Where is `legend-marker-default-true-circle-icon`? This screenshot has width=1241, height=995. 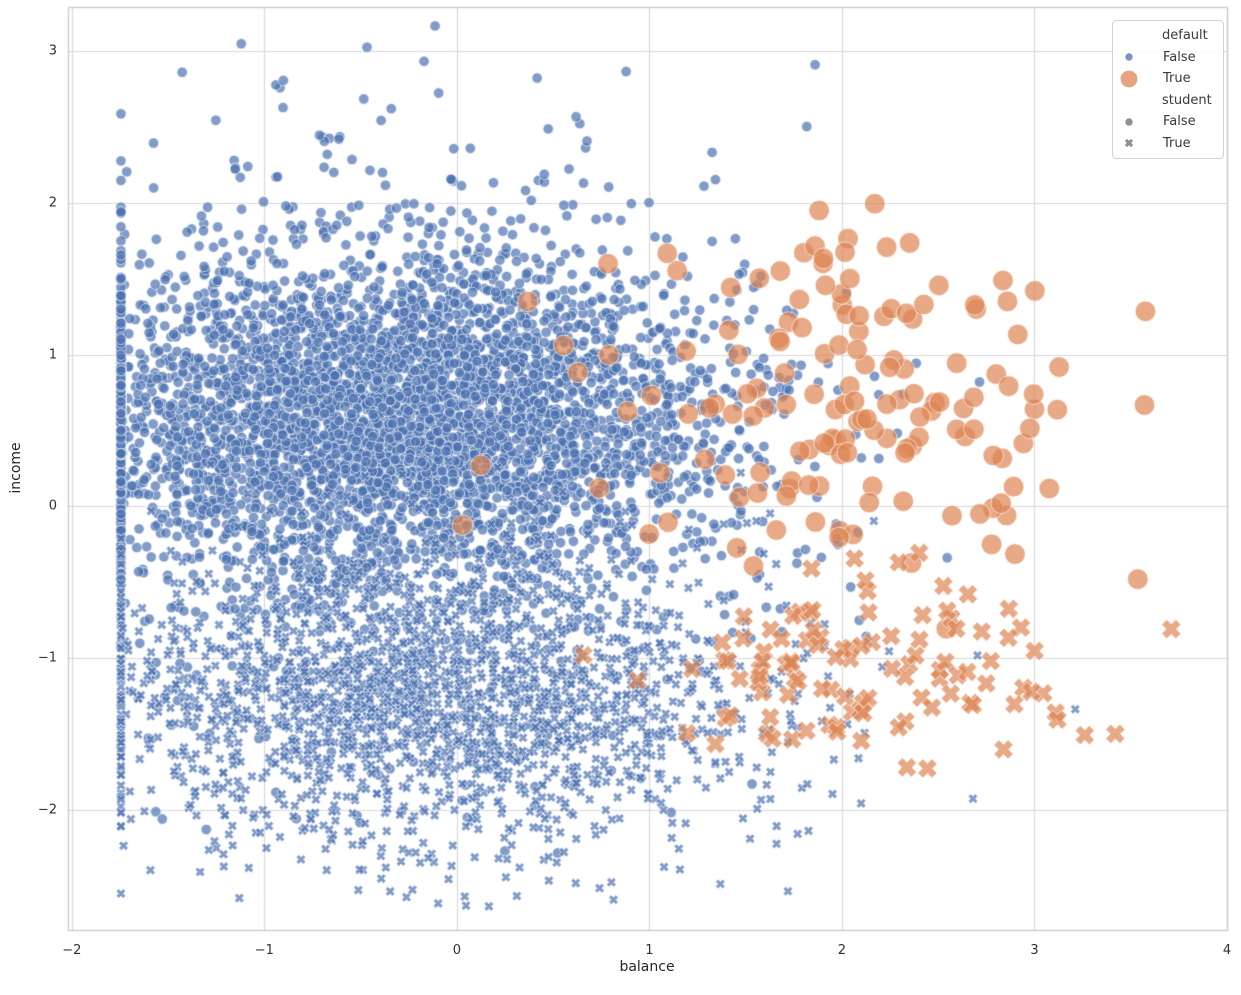
legend-marker-default-true-circle-icon is located at coordinates (1129, 79).